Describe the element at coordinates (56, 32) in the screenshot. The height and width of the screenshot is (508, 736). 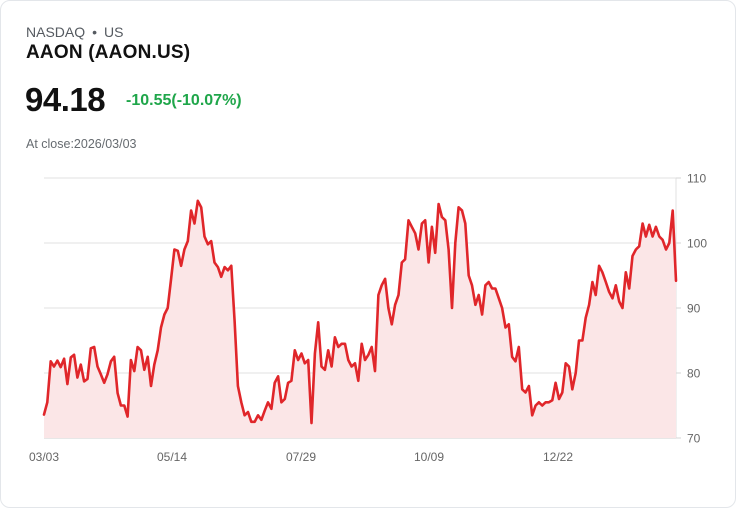
I see `exchange-name: NASDAQ` at that location.